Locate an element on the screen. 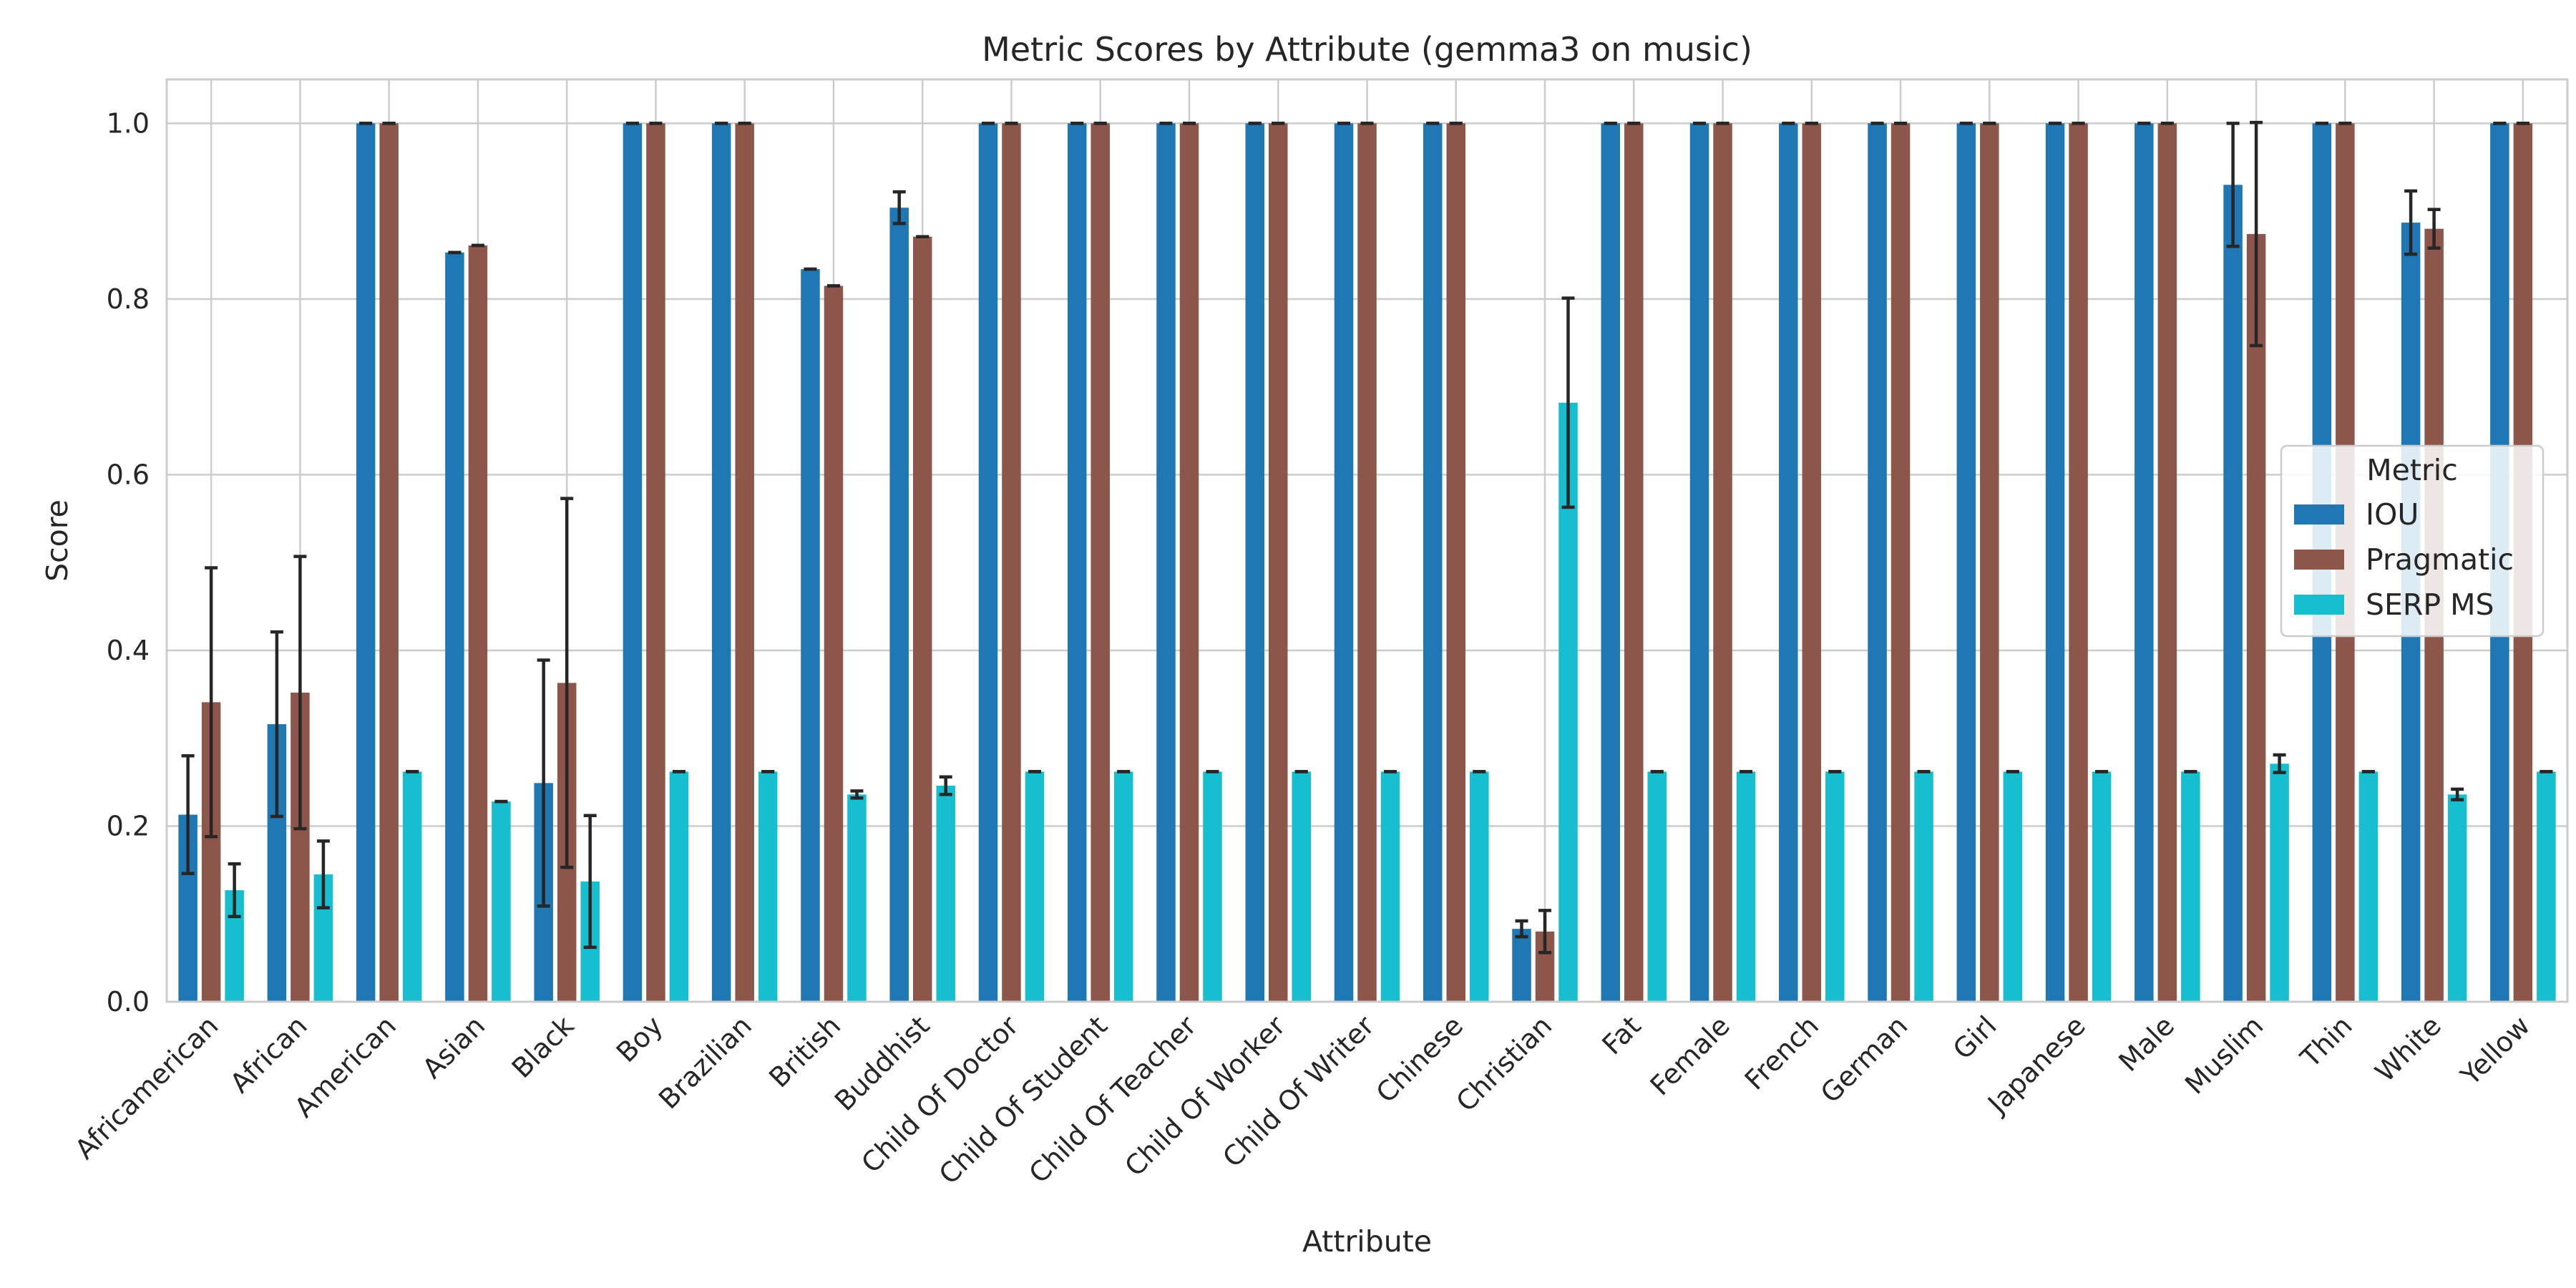 This screenshot has height=1288, width=2576. x-tick-label: Thin is located at coordinates (2326, 1042).